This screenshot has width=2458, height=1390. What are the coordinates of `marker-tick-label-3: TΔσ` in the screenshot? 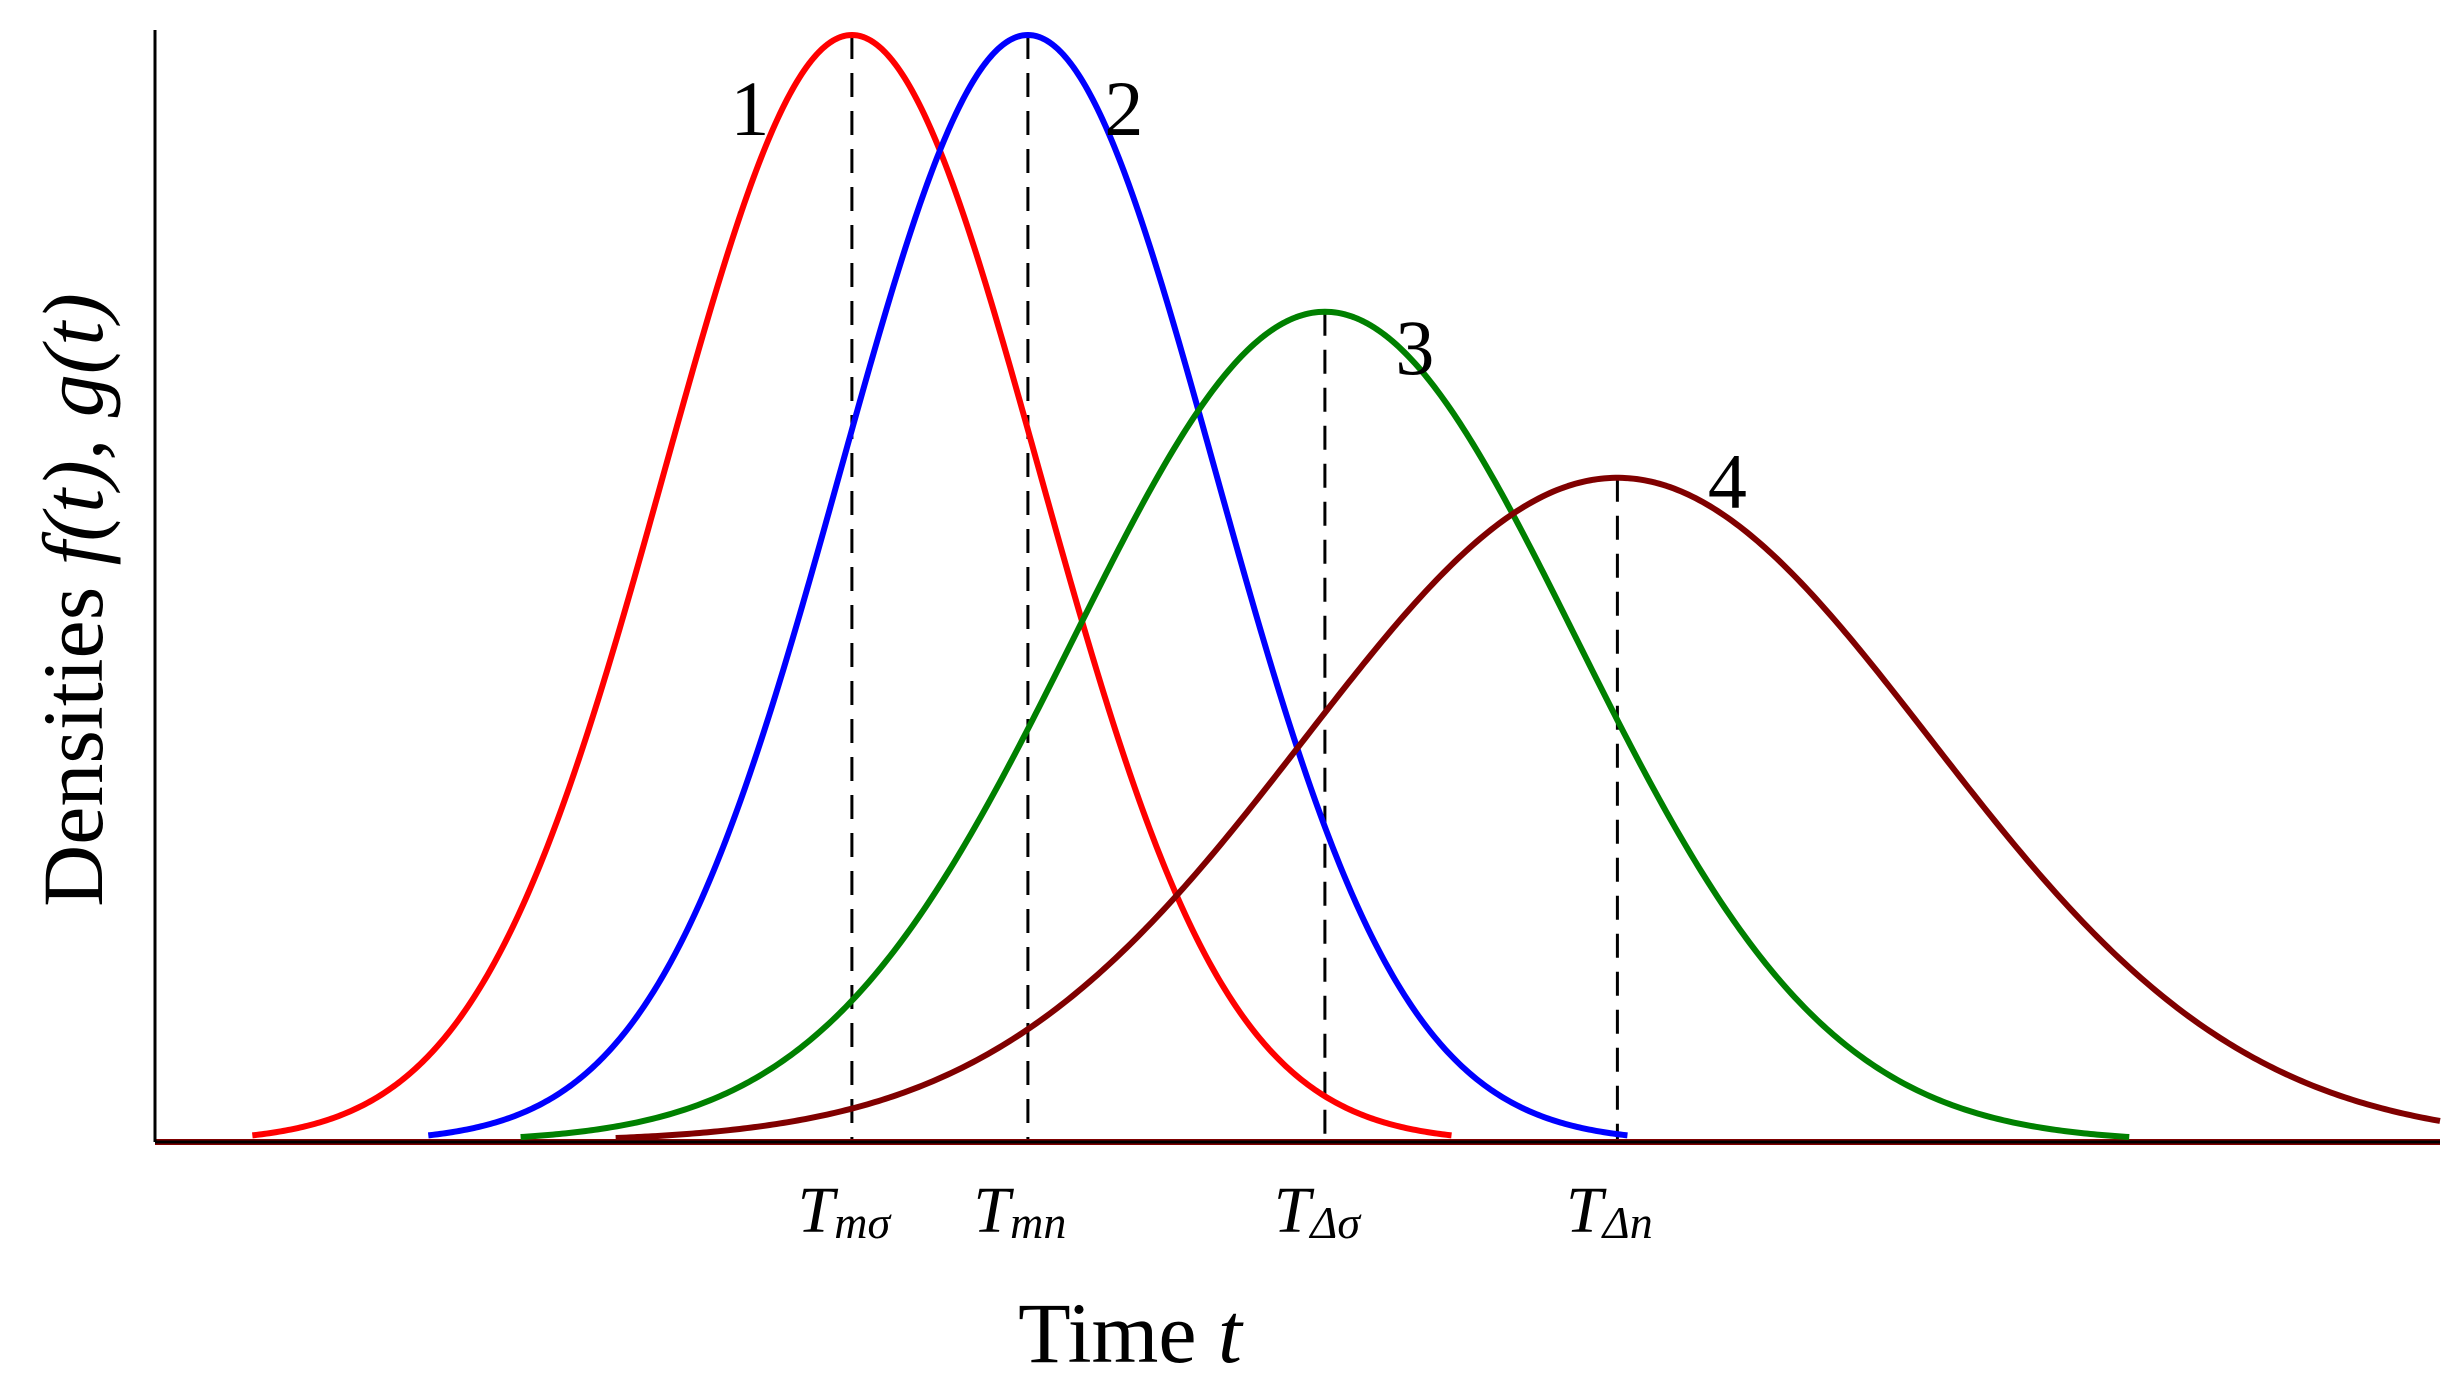 It's located at (1318, 1211).